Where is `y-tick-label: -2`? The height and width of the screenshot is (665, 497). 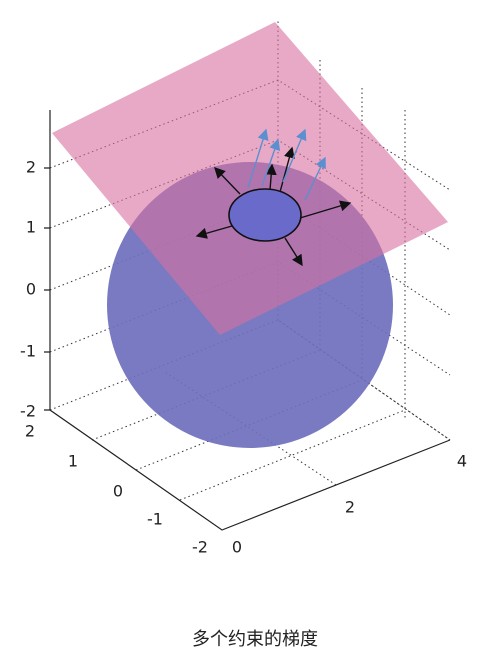
y-tick-label: -2 is located at coordinates (200, 547).